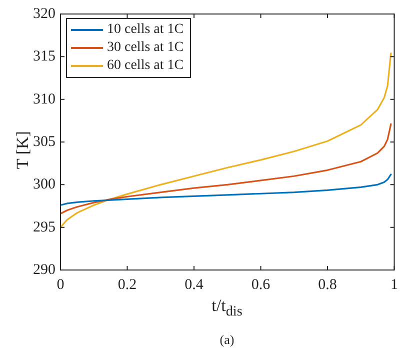 Image resolution: width=404 pixels, height=355 pixels. I want to click on legend-label: 10 cells at 1C, so click(145, 30).